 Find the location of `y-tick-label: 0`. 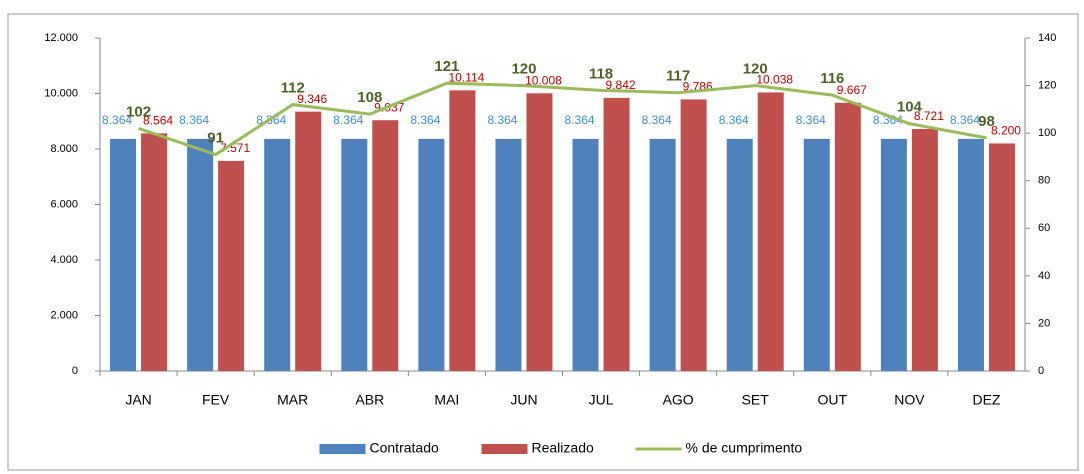

y-tick-label: 0 is located at coordinates (75, 371).